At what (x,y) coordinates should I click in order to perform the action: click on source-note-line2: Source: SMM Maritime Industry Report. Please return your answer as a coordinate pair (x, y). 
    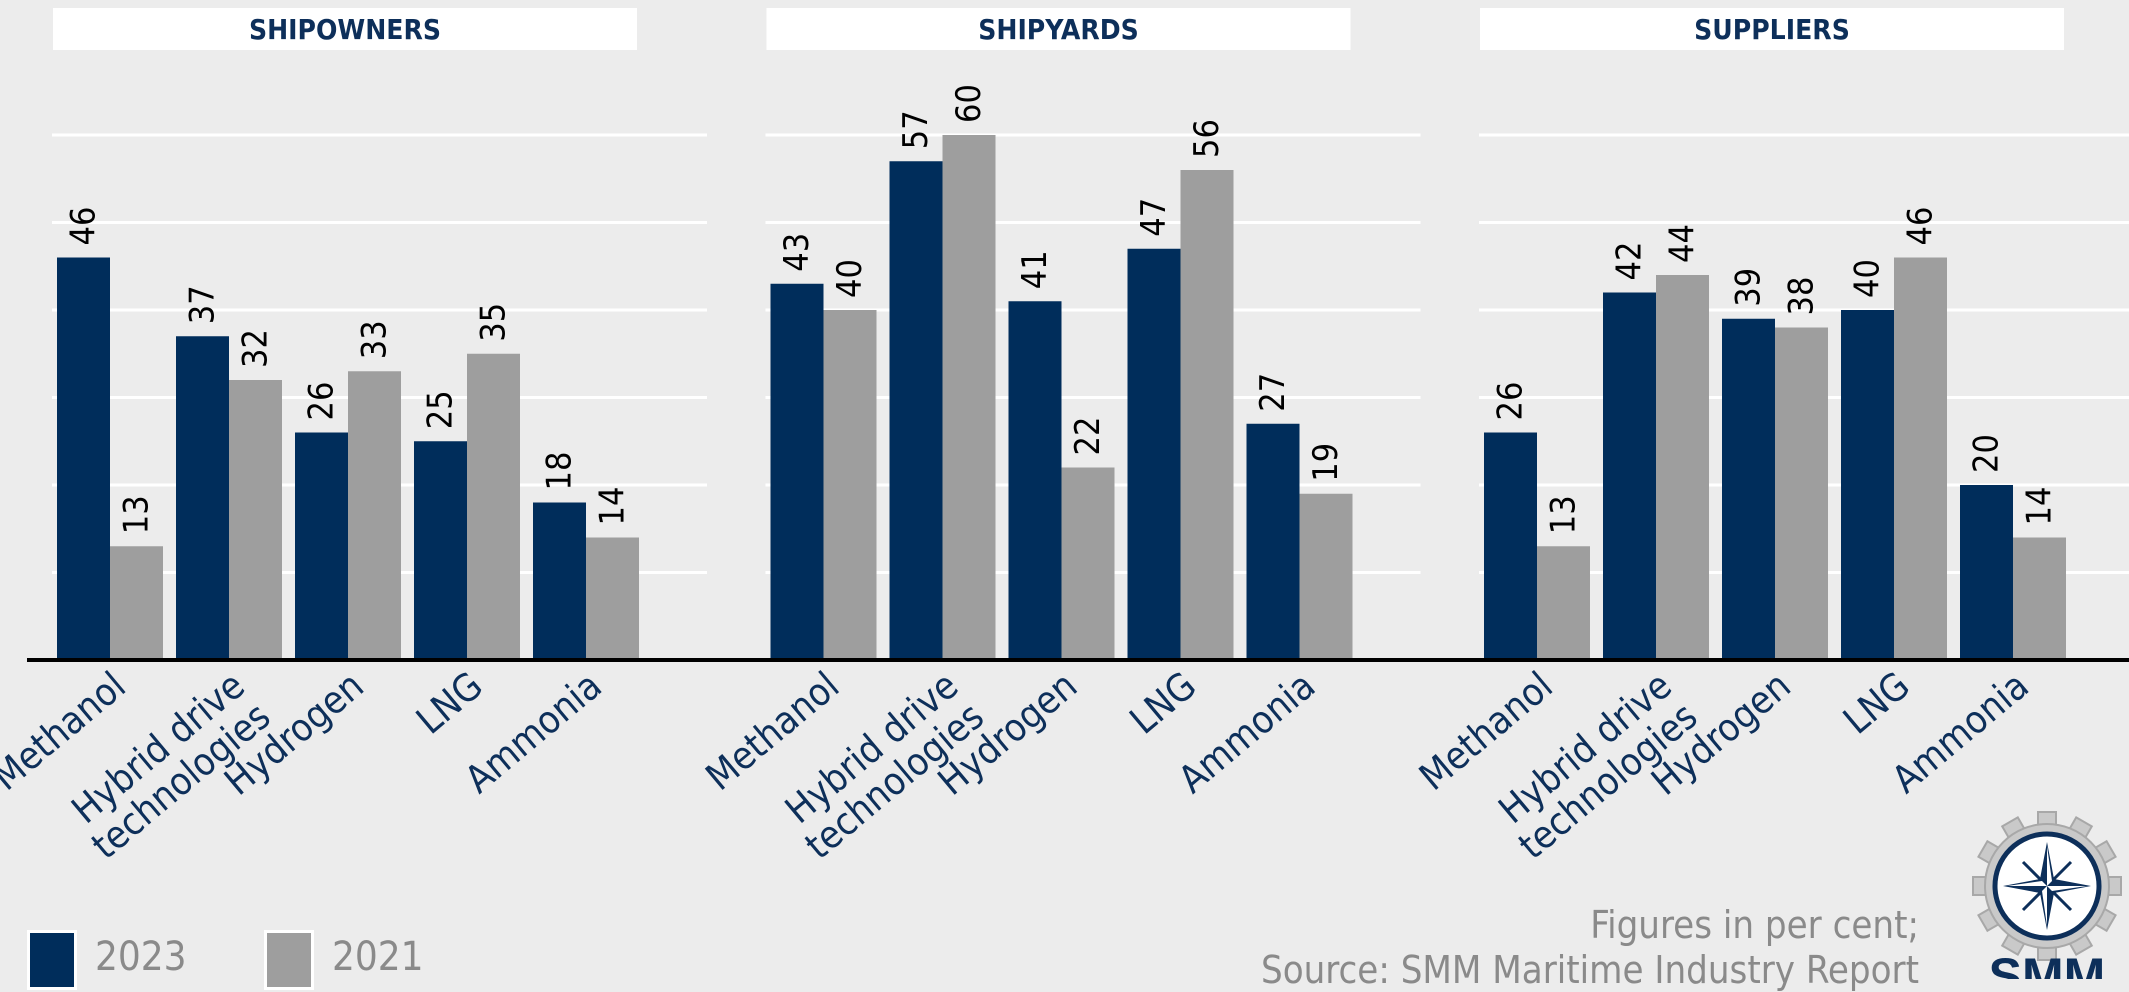
    Looking at the image, I should click on (1590, 970).